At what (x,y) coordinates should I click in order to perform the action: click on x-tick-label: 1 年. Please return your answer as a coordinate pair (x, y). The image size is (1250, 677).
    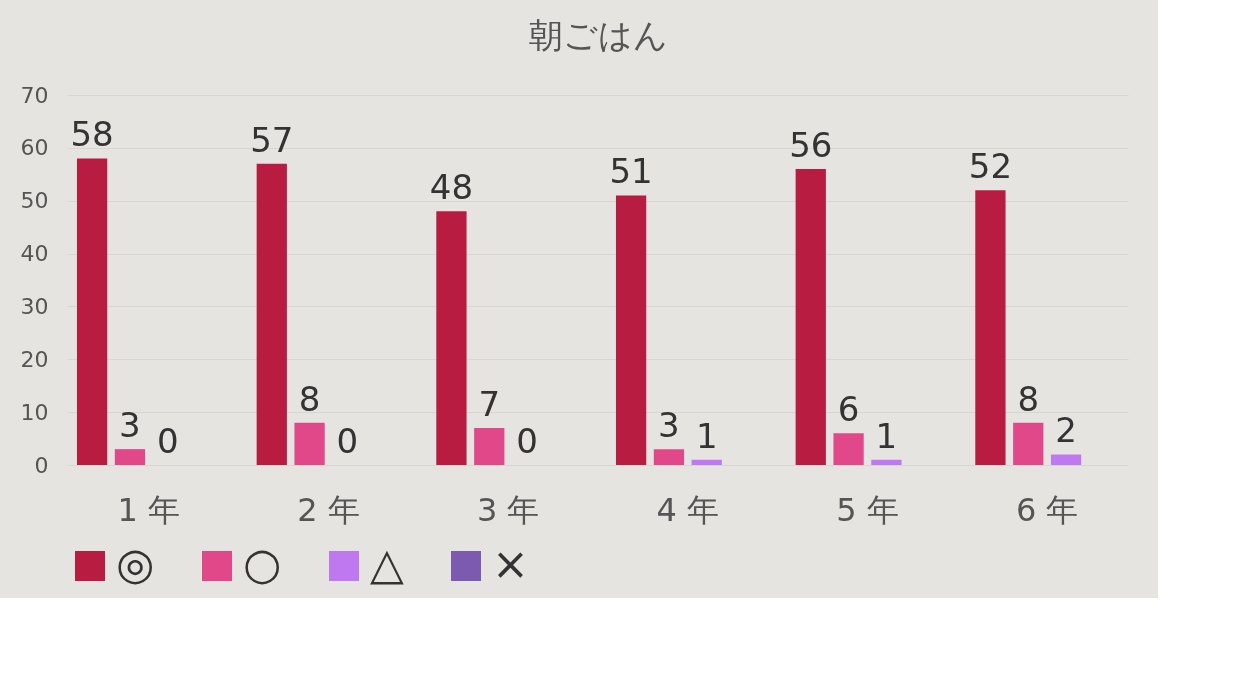
    Looking at the image, I should click on (149, 509).